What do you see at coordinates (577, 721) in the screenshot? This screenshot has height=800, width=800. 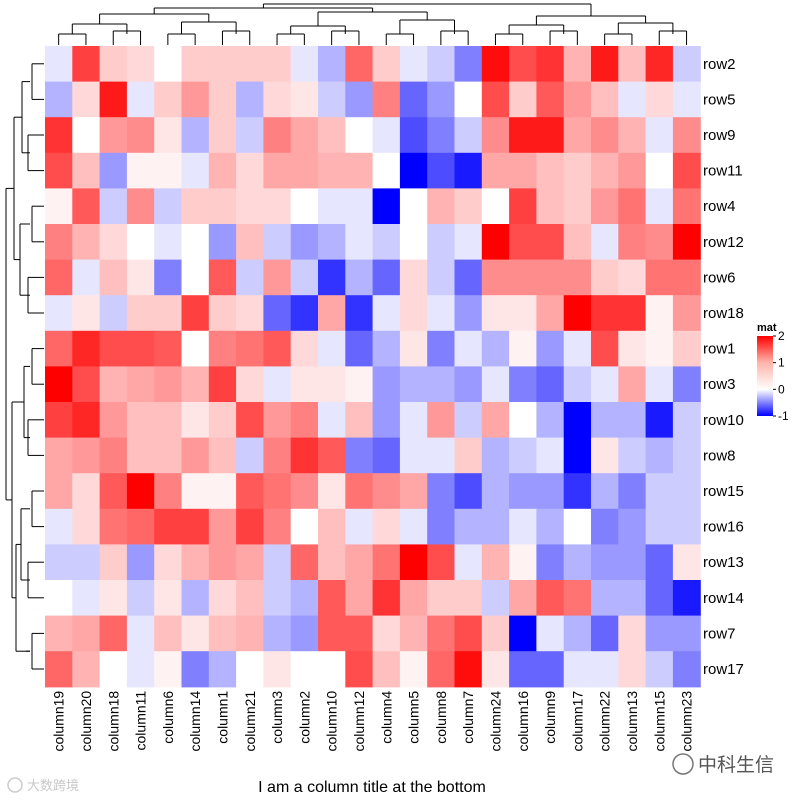 I see `column-label: column17` at bounding box center [577, 721].